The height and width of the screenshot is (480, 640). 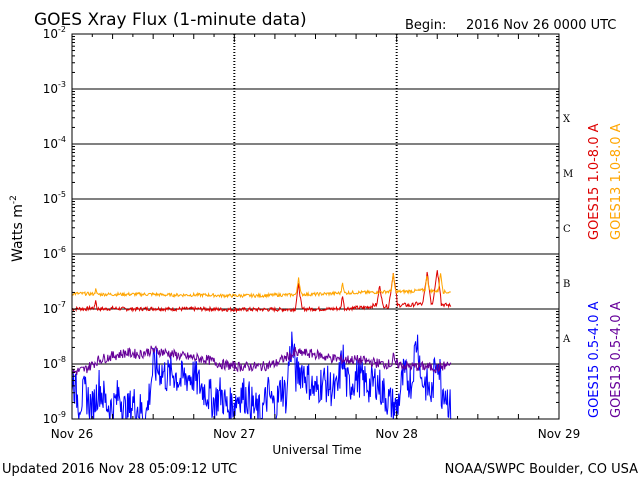 I want to click on flare-class-label: M, so click(x=568, y=174).